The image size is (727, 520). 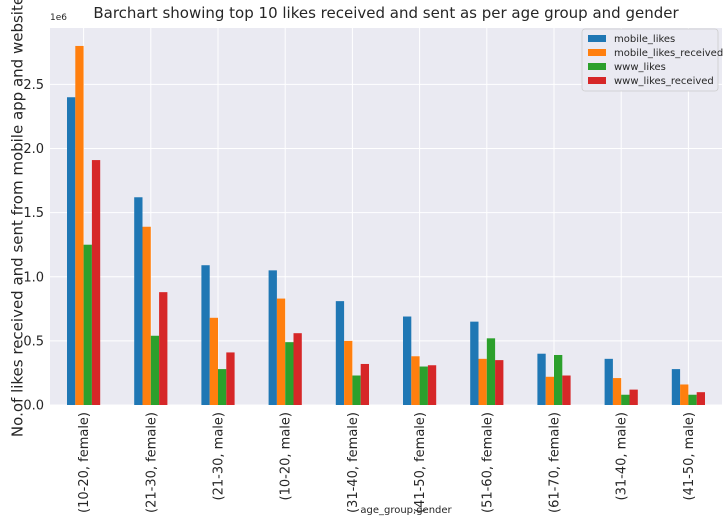 I want to click on legend-label: mobile_likes_received, so click(x=668, y=53).